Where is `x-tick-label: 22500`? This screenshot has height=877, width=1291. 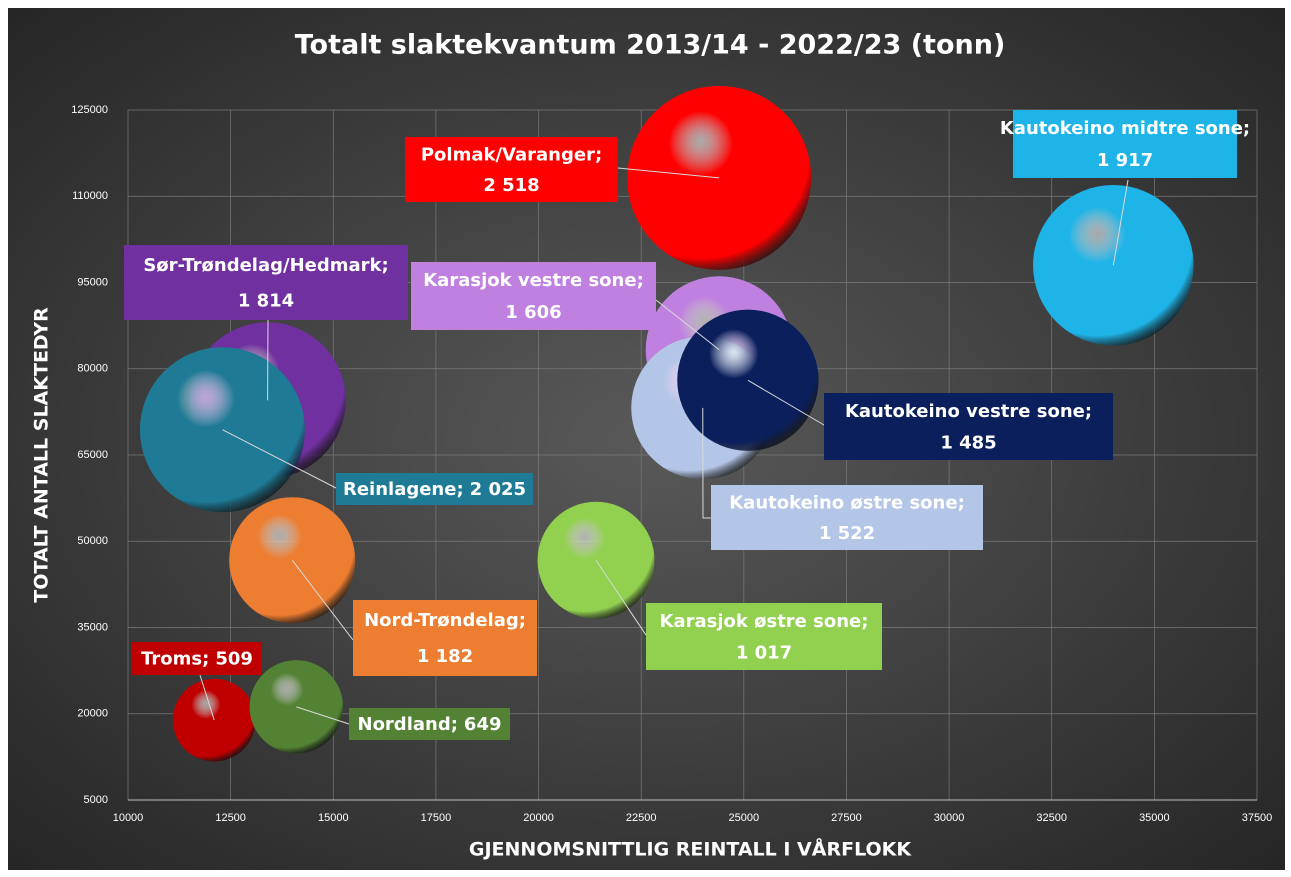 x-tick-label: 22500 is located at coordinates (641, 818).